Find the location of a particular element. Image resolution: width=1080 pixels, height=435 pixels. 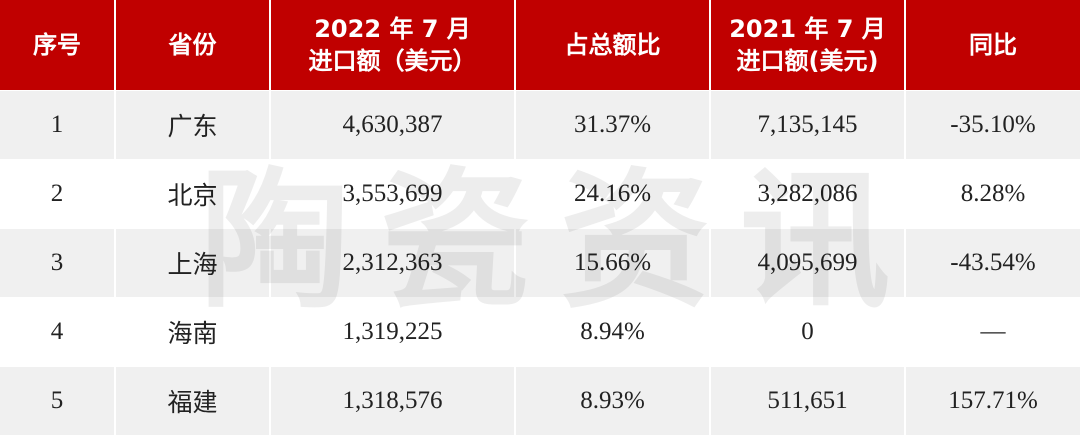

table-cell: 15.66% is located at coordinates (612, 263).